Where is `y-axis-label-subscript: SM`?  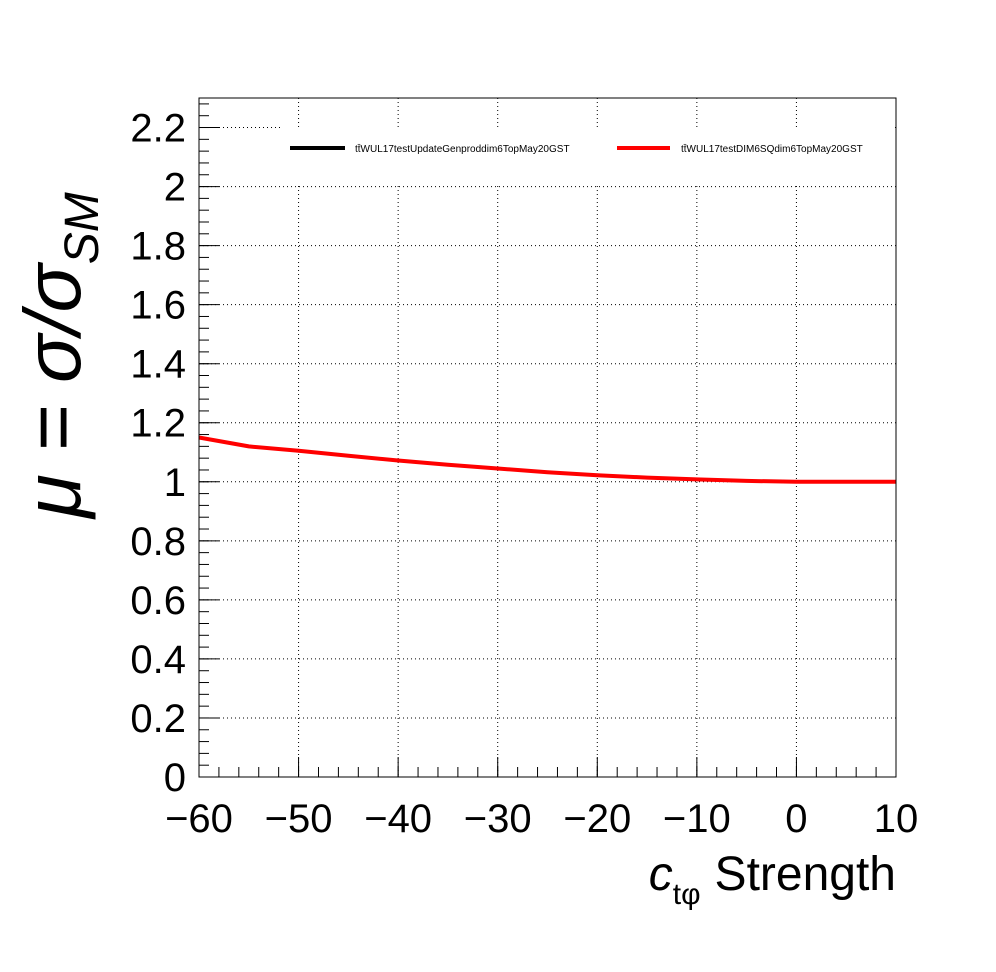
y-axis-label-subscript: SM is located at coordinates (82, 228).